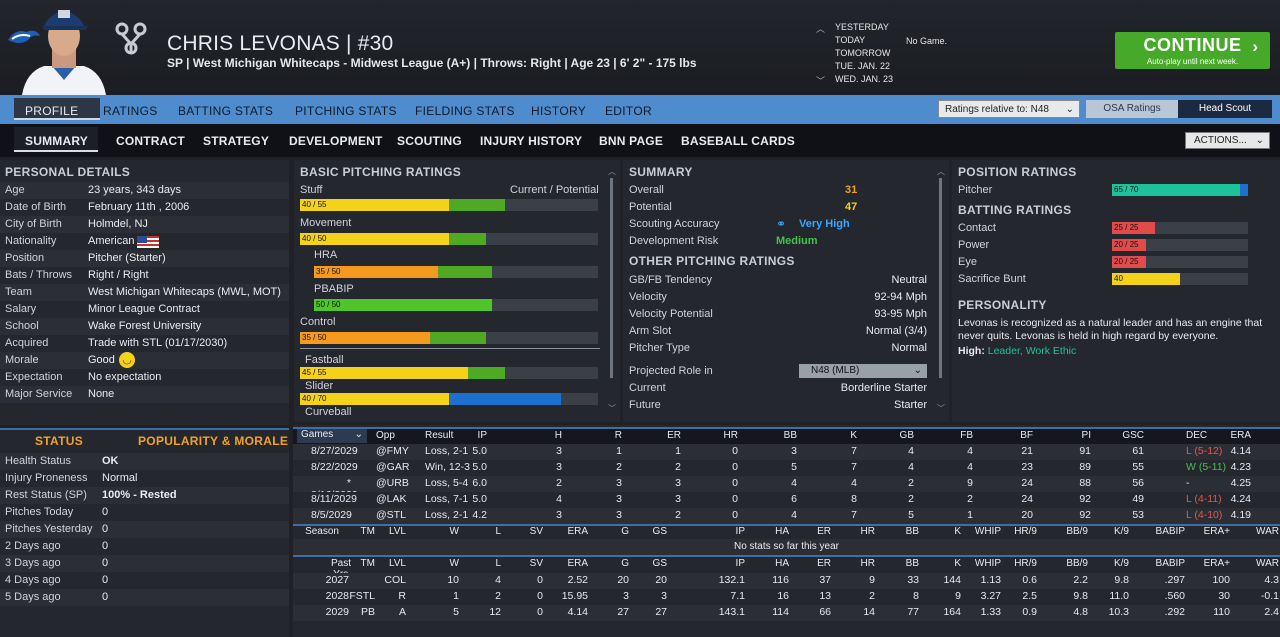 The height and width of the screenshot is (637, 1280). I want to click on personal-value: West Michigan Whitecaps (MWL, MOT), so click(184, 292).